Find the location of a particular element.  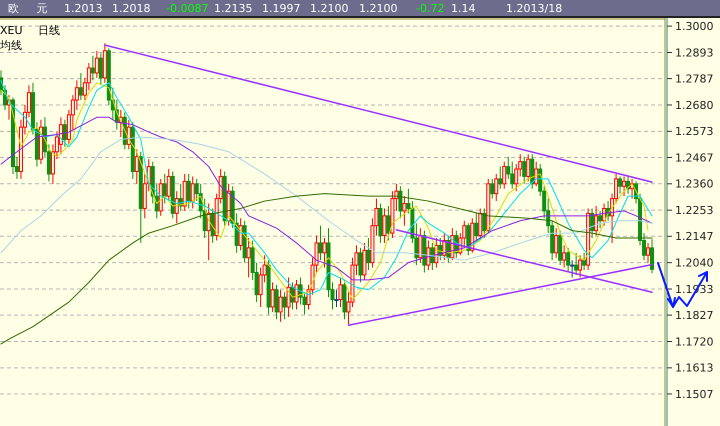

text: XEU 日线 is located at coordinates (30, 30).